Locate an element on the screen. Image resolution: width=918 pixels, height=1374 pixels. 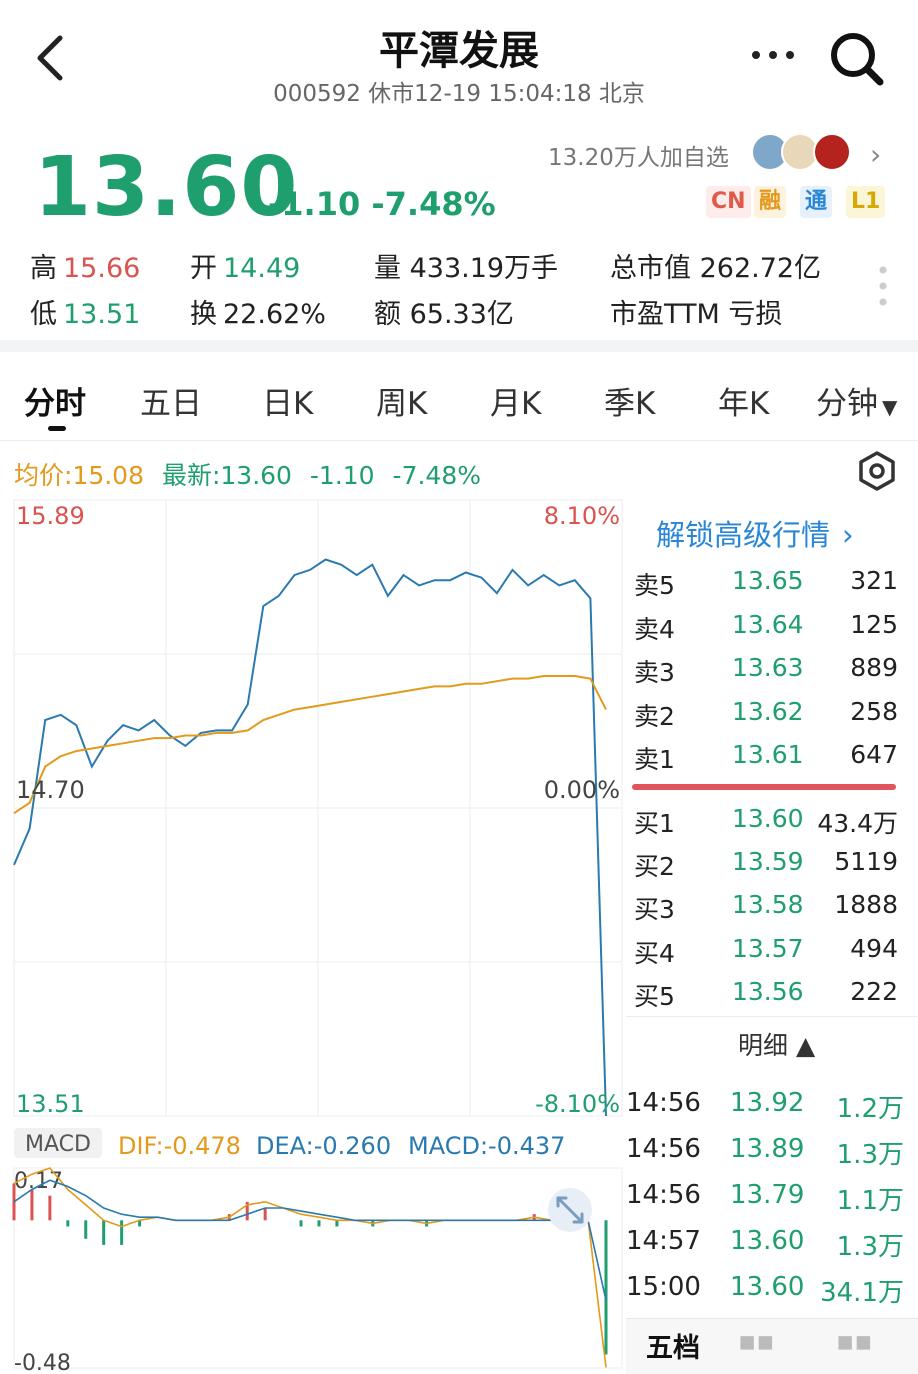
settings-hexagon-icon is located at coordinates (877, 471).